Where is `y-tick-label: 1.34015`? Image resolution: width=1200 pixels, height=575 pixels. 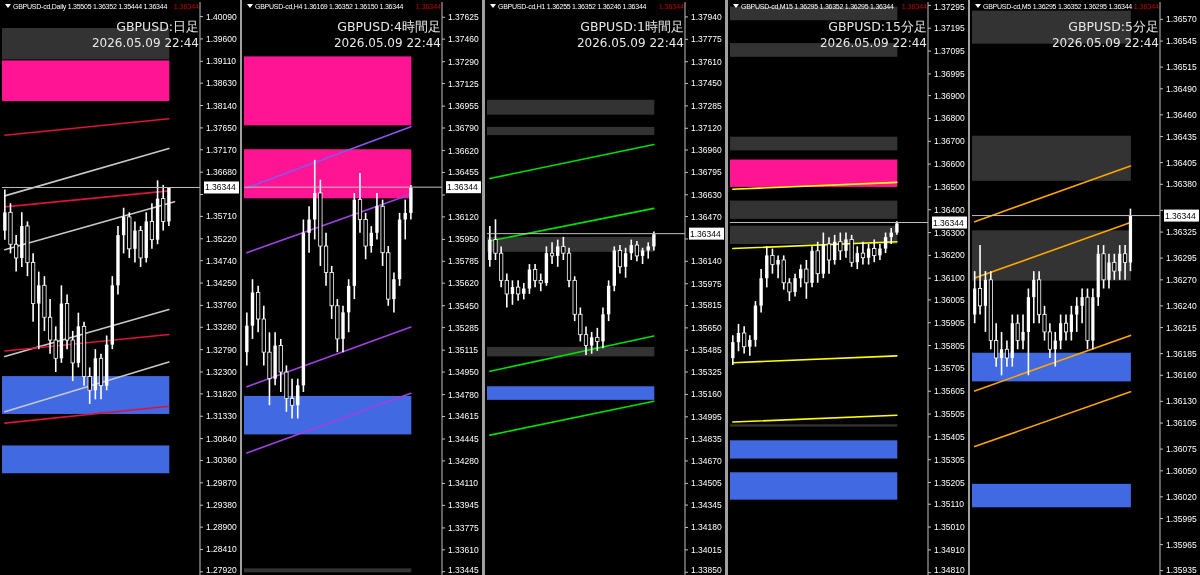
y-tick-label: 1.34015 is located at coordinates (706, 549).